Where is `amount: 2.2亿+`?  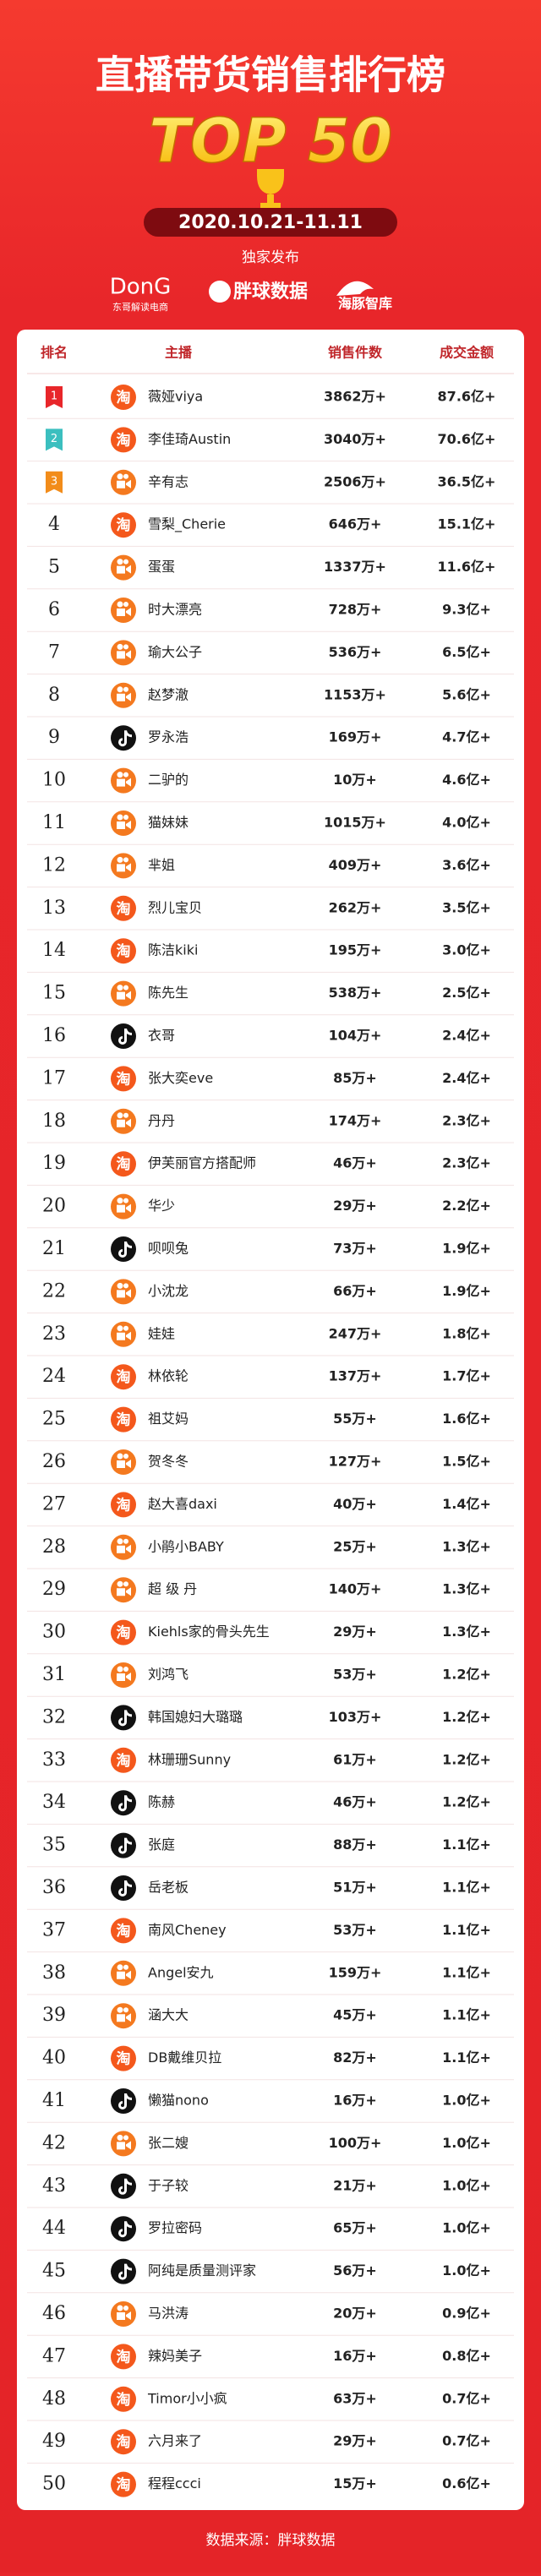 amount: 2.2亿+ is located at coordinates (467, 1206).